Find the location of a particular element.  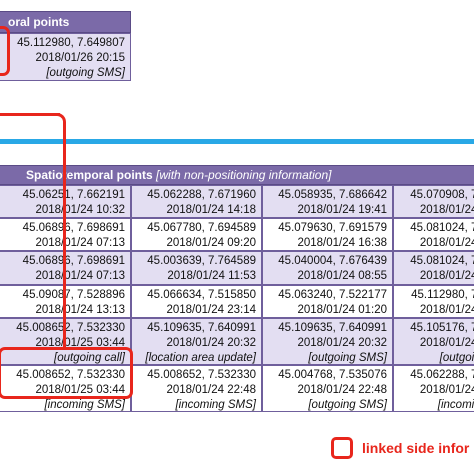

cell-datetime: 2018/01/24 11:53 is located at coordinates (211, 276).